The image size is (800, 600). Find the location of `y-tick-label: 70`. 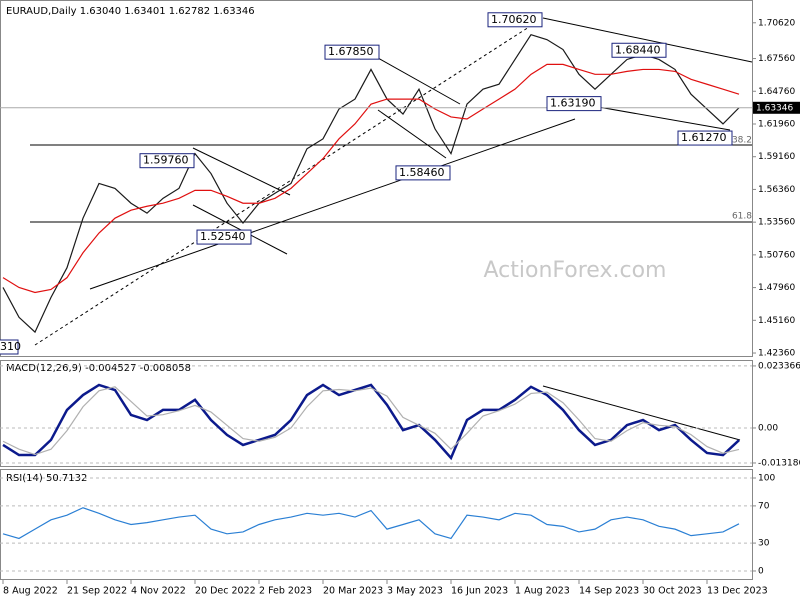

y-tick-label: 70 is located at coordinates (764, 506).